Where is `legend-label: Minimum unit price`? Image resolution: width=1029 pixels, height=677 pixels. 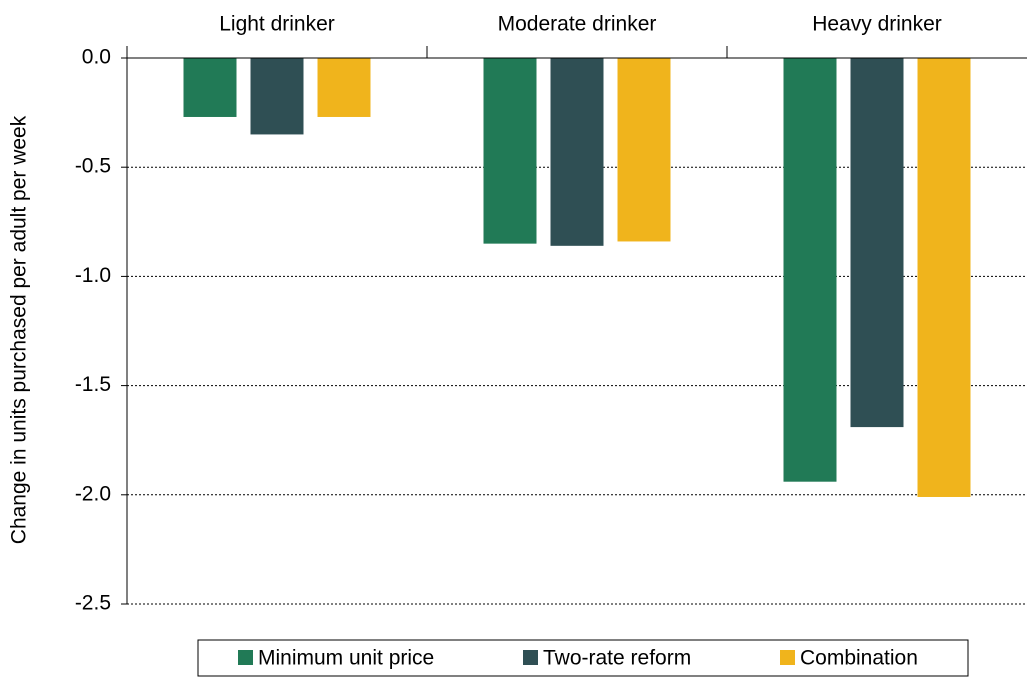
legend-label: Minimum unit price is located at coordinates (346, 658).